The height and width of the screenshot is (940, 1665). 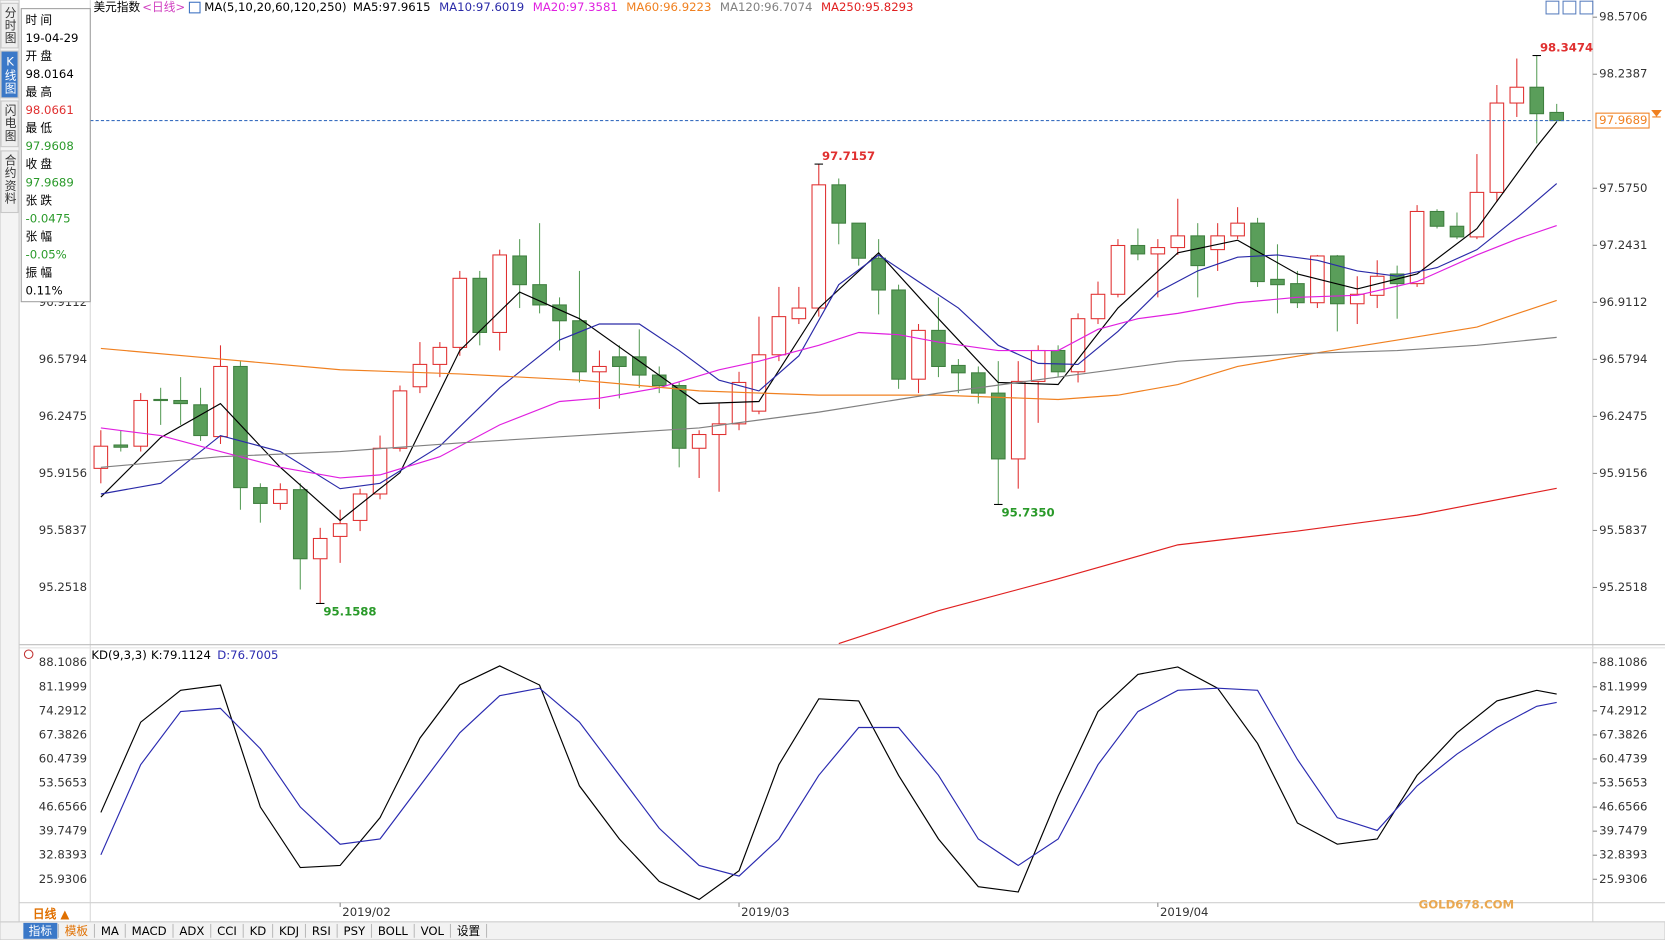 I want to click on info-value: -0.0475, so click(x=47, y=218).